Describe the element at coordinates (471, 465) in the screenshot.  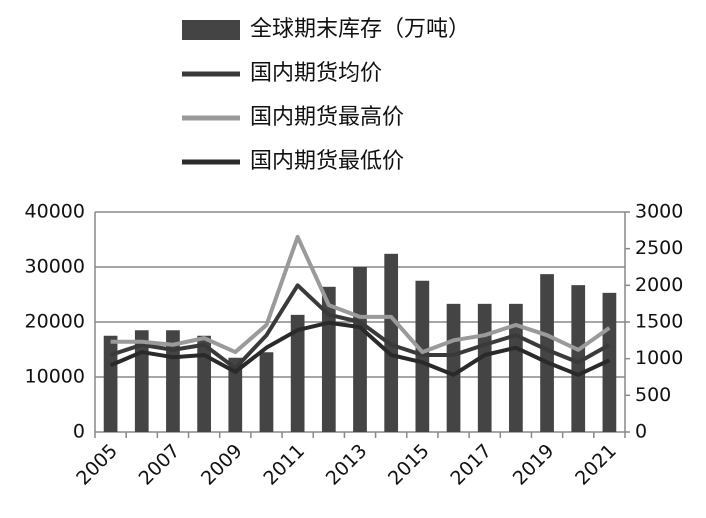
I see `x-tick-label: 2017` at that location.